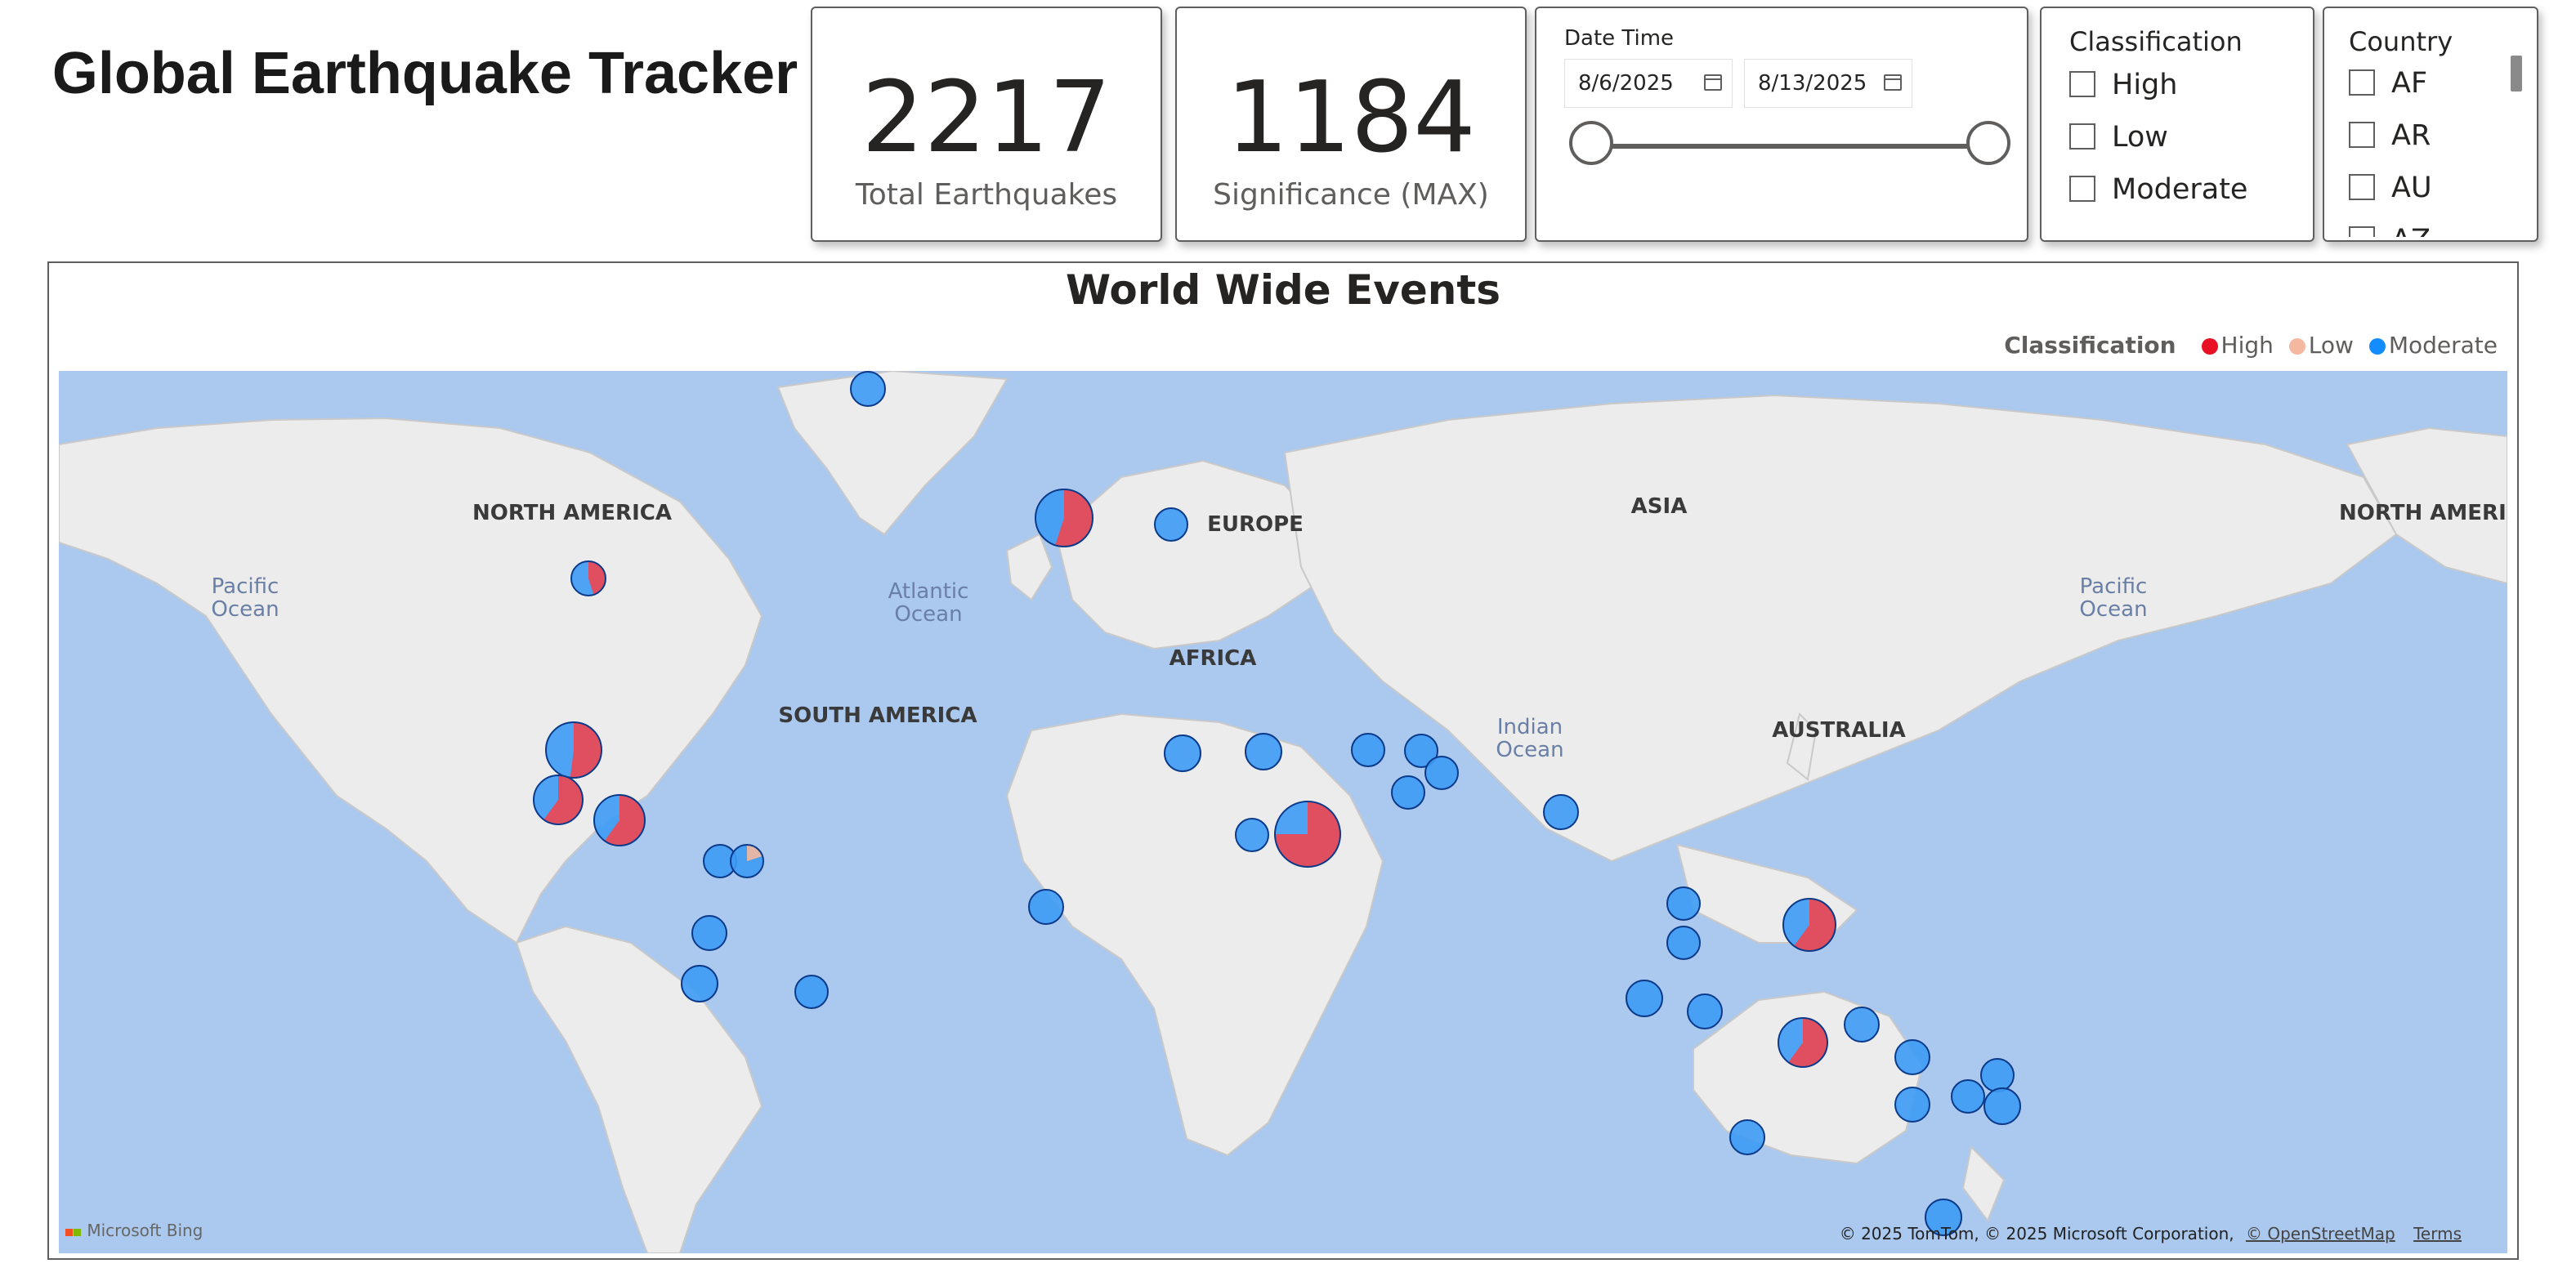  Describe the element at coordinates (986, 195) in the screenshot. I see `kpi-label-total: Total Earthquakes` at that location.